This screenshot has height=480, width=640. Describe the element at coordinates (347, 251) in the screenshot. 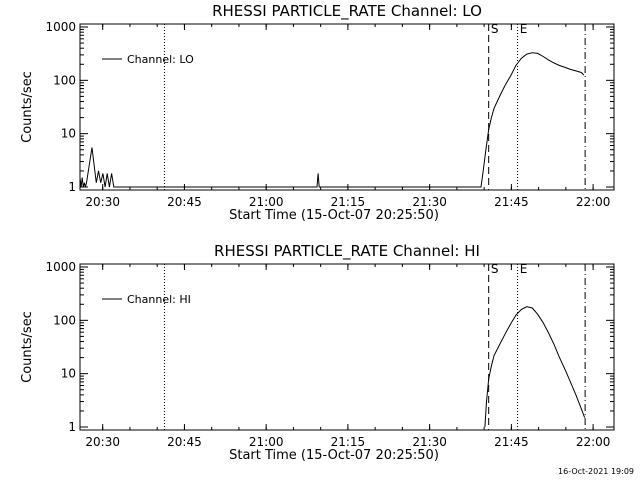

I see `chart-title: RHESSI PARTICLE_RATE Channel: HI` at that location.